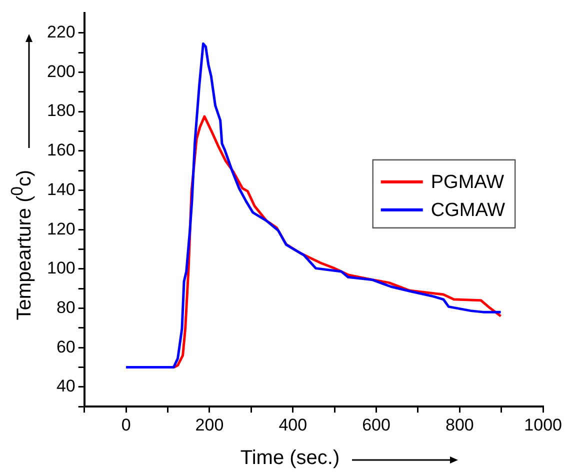 This screenshot has height=475, width=565. Describe the element at coordinates (61, 71) in the screenshot. I see `y-tick-label: 200` at that location.